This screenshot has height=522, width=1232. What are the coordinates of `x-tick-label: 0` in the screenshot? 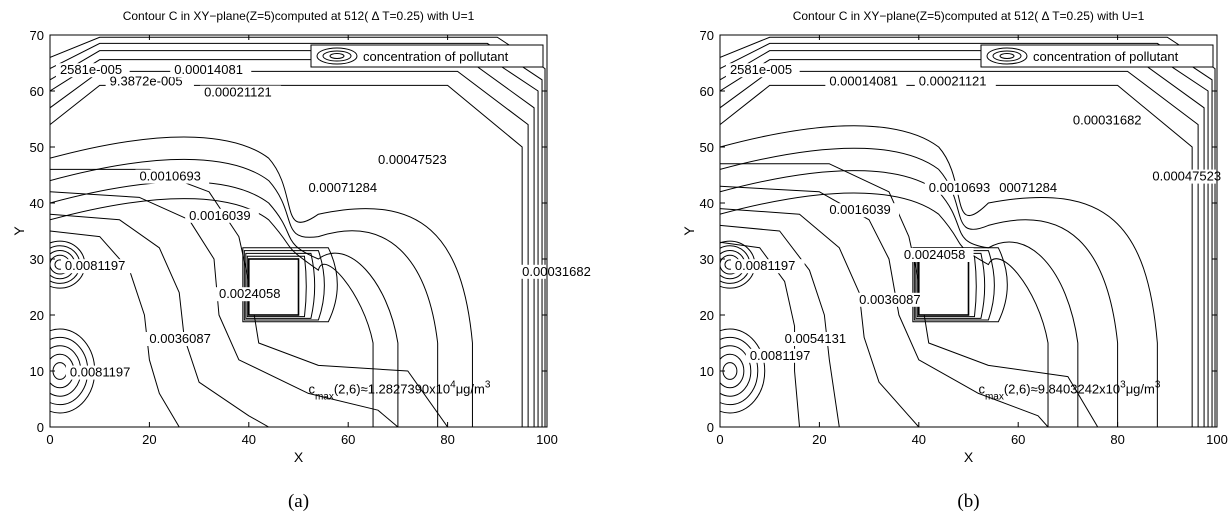 It's located at (49, 439).